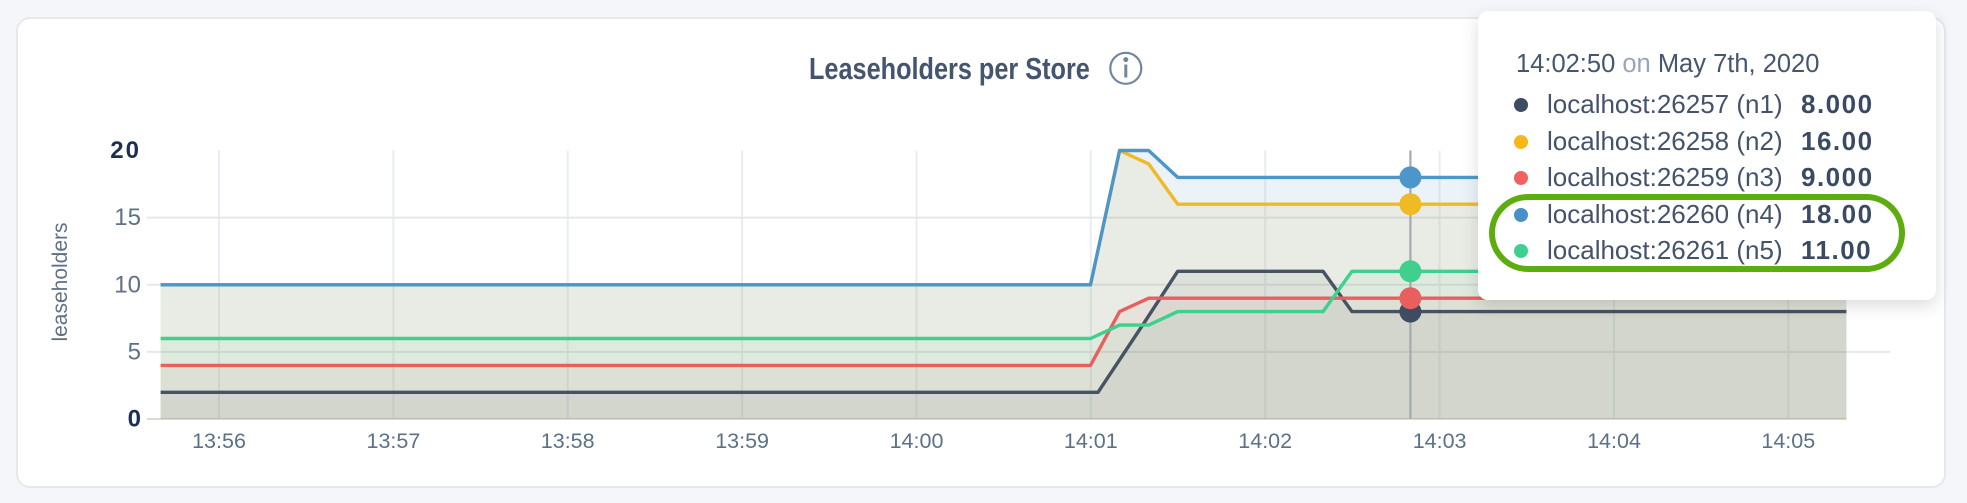  What do you see at coordinates (393, 441) in the screenshot?
I see `svg-text: 13:57` at bounding box center [393, 441].